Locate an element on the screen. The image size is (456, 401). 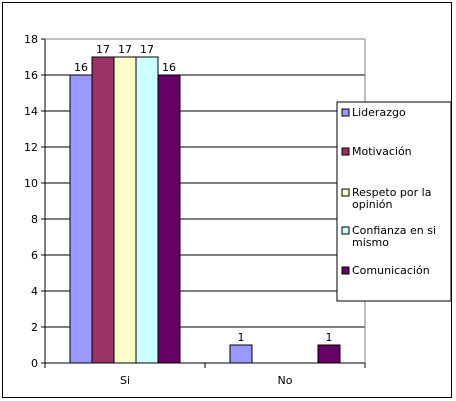
x-tick-label: Si is located at coordinates (125, 380).